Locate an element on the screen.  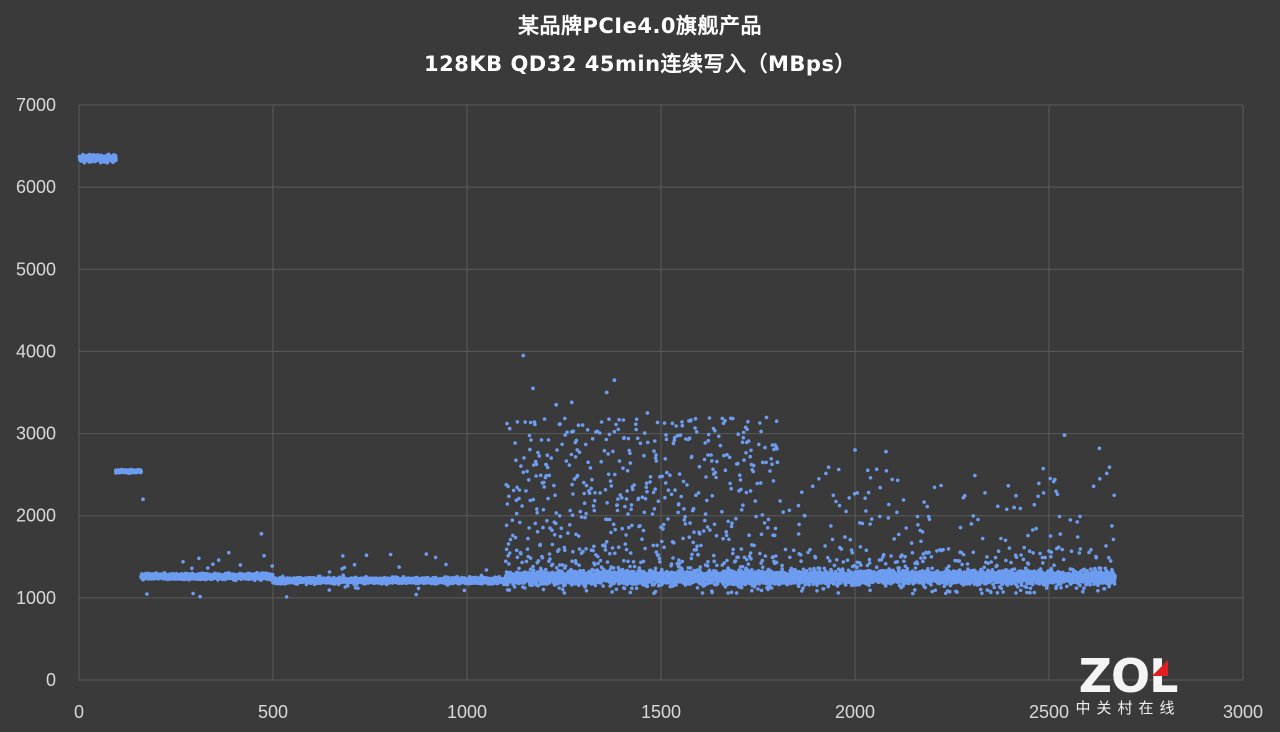
x-tick-label: 3000 is located at coordinates (1243, 712).